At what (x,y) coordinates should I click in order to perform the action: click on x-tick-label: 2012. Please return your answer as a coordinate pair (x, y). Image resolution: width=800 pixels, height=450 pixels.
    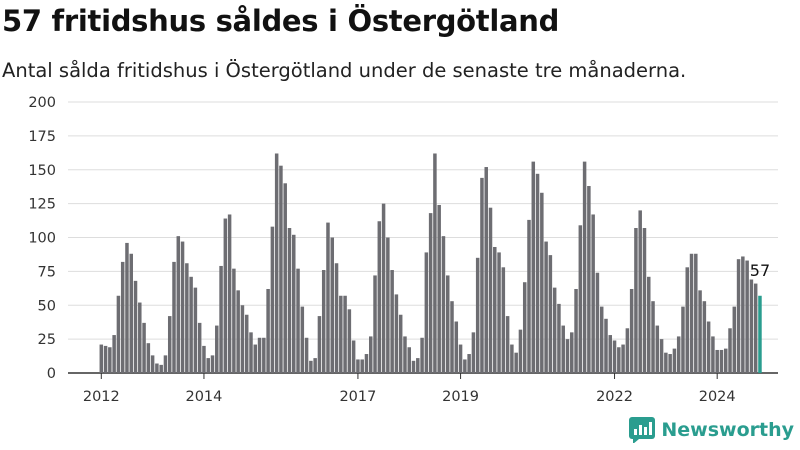
    Looking at the image, I should click on (101, 397).